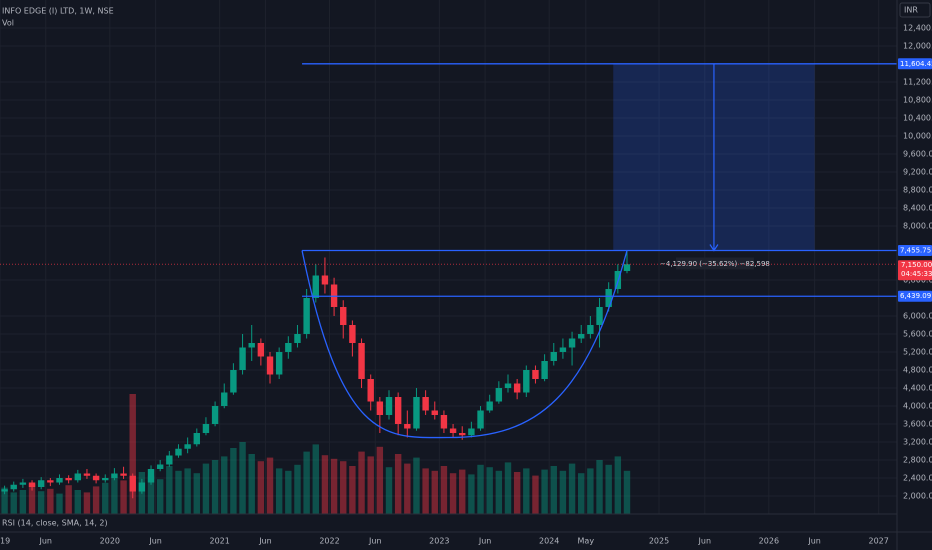 The height and width of the screenshot is (550, 932). I want to click on y-tick-label: 10,800.00, so click(917, 99).